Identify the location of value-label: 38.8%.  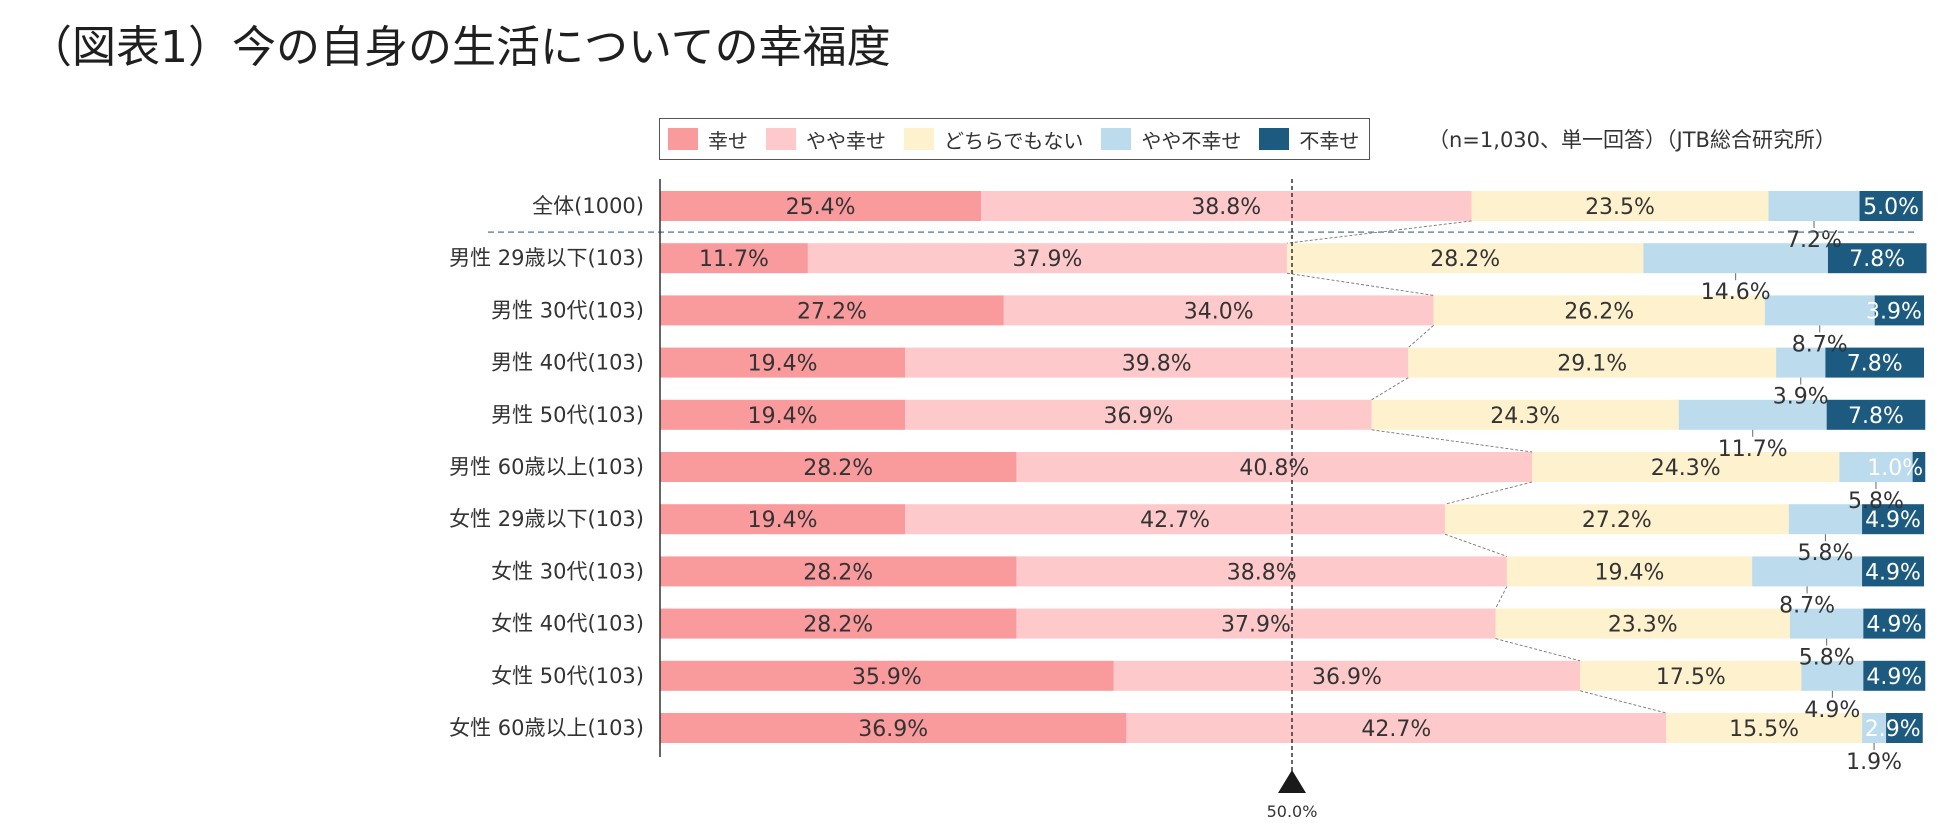
(1262, 572).